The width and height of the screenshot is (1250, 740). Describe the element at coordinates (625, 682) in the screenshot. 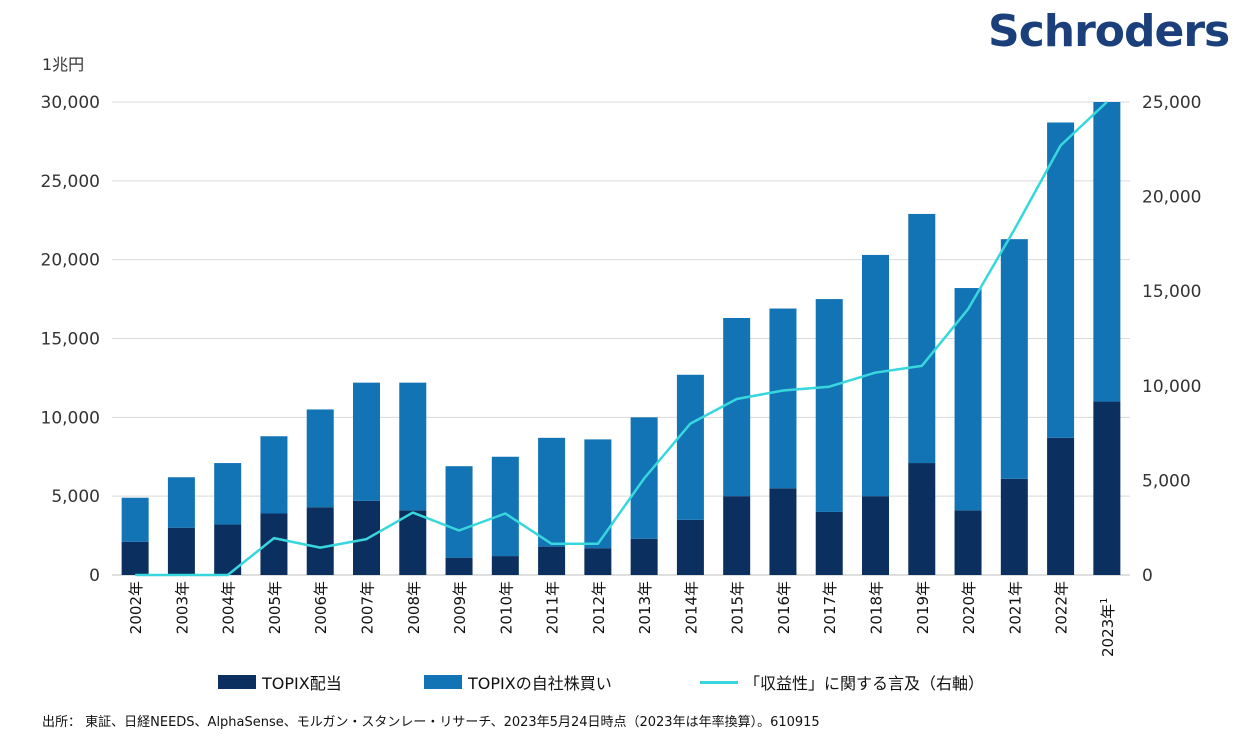

I see `legend: TOPIX配当 TOPIXの自社株買い 「収益性」に関する言及（右軸）` at that location.